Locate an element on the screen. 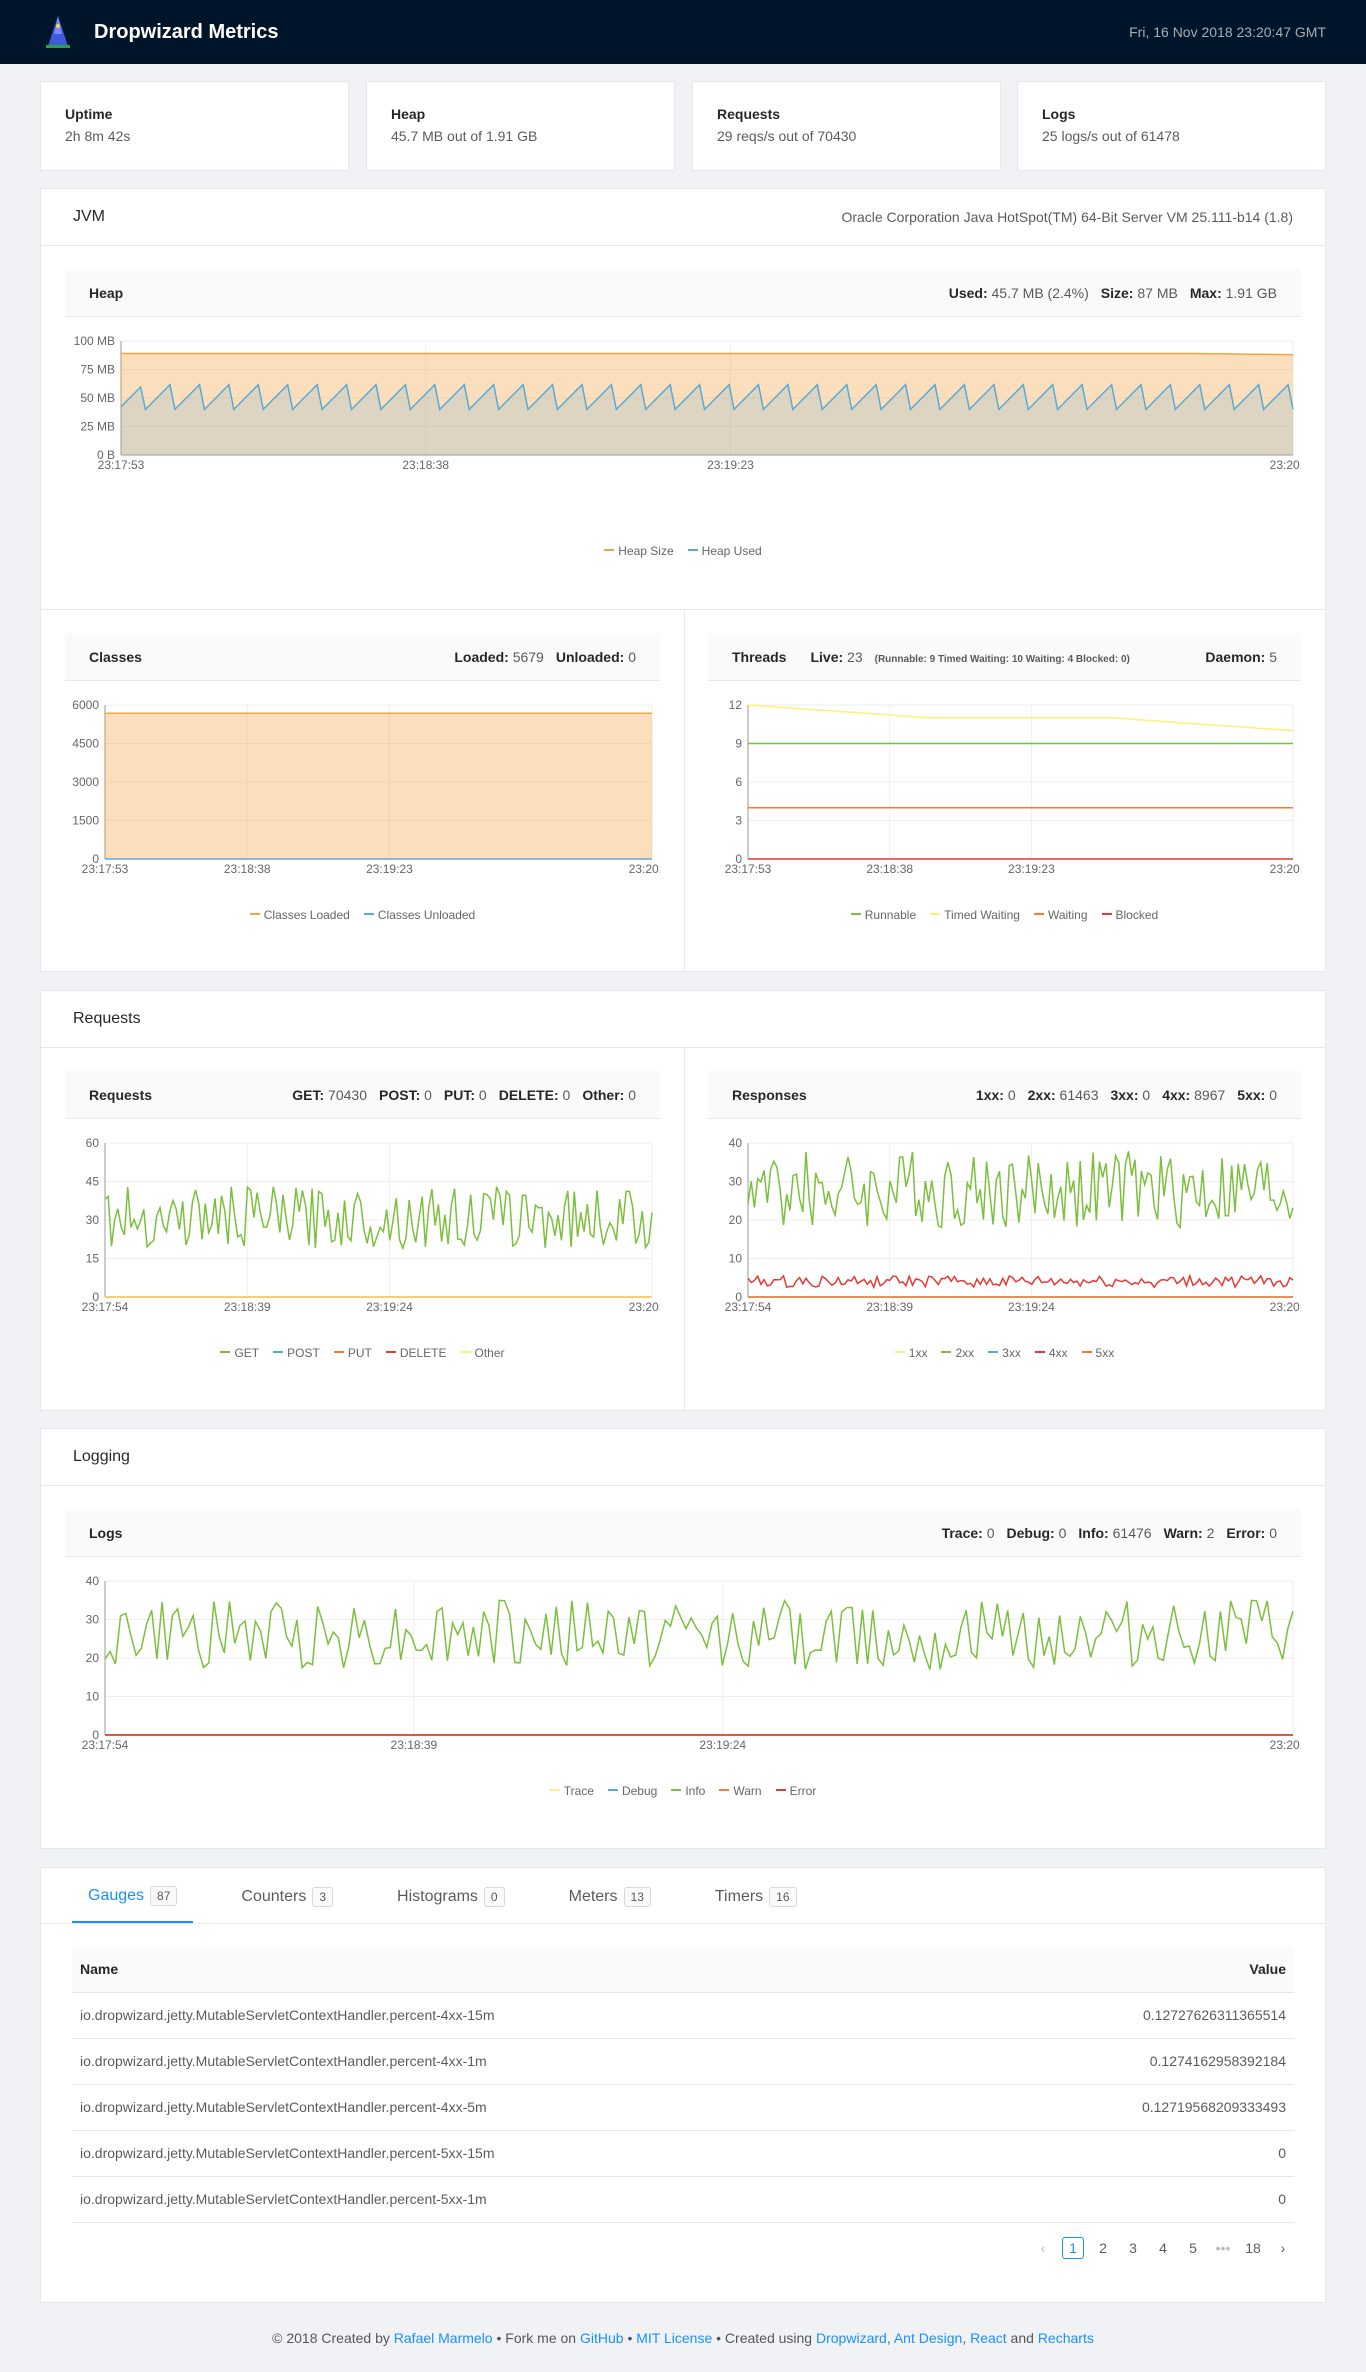  next-page-button: › is located at coordinates (1283, 2248).